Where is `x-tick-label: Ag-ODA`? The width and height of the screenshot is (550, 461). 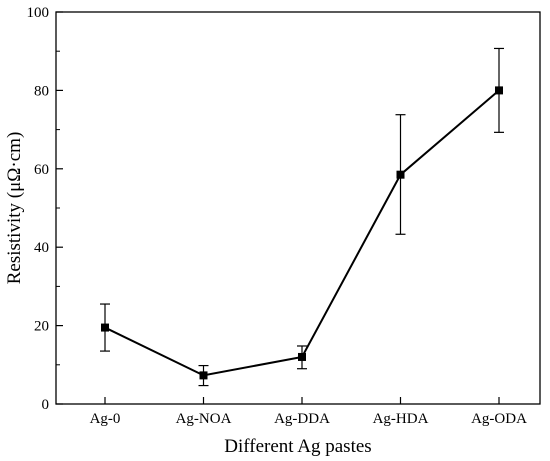 x-tick-label: Ag-ODA is located at coordinates (499, 419).